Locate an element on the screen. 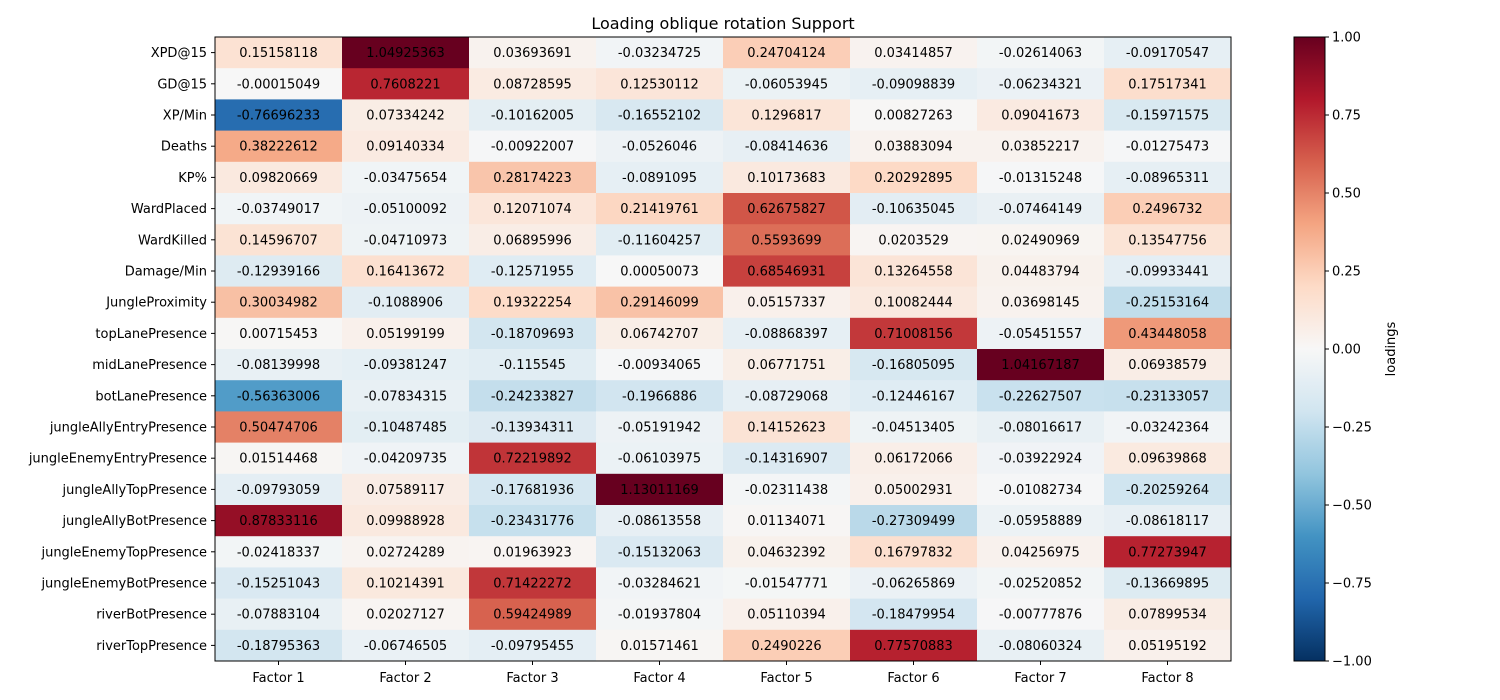 The width and height of the screenshot is (1500, 700). cell-value-label: 0.09988928 is located at coordinates (405, 521).